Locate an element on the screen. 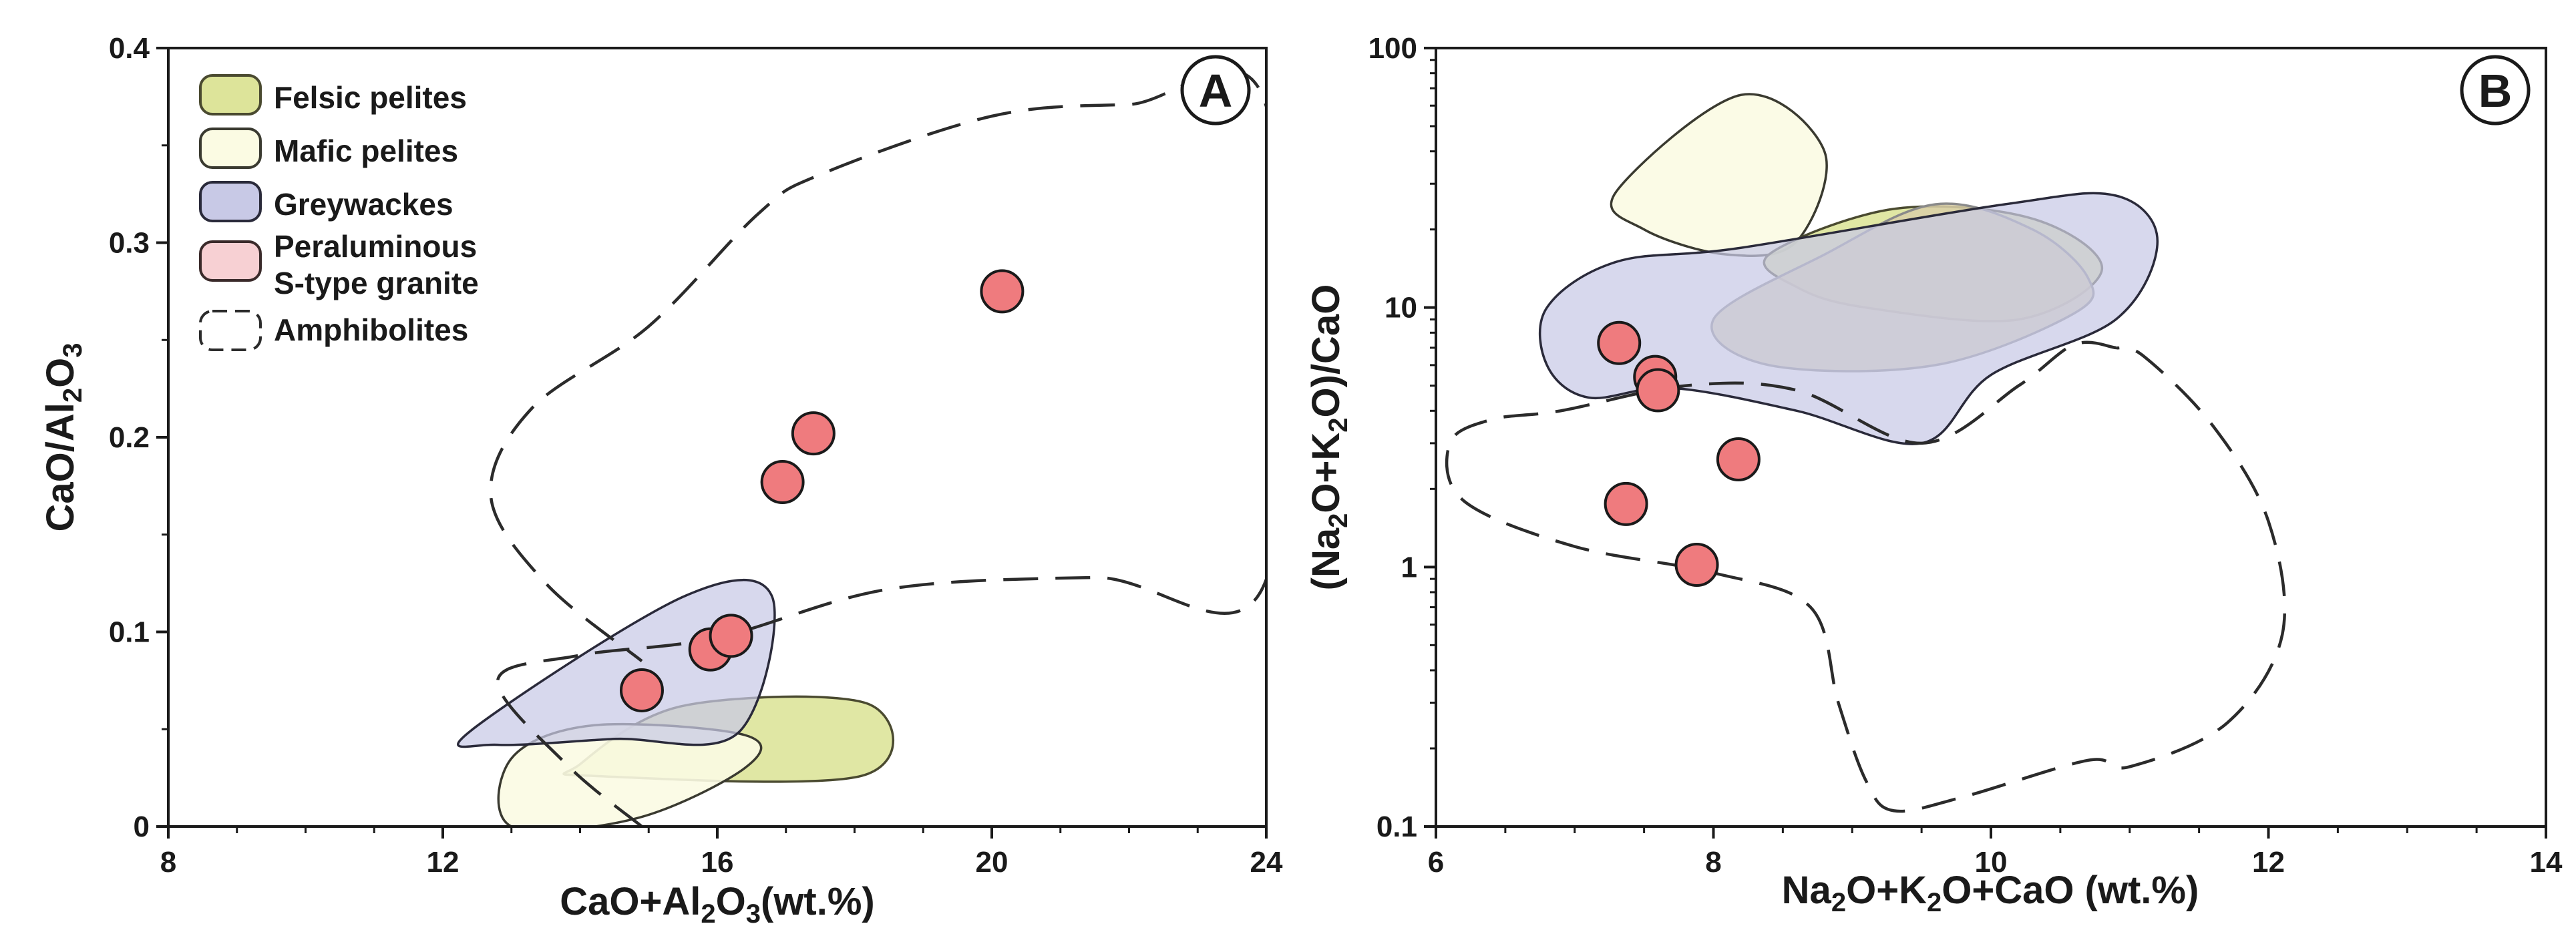 This screenshot has width=2576, height=936. panel-a-ytick-label: 0.3 is located at coordinates (129, 243).